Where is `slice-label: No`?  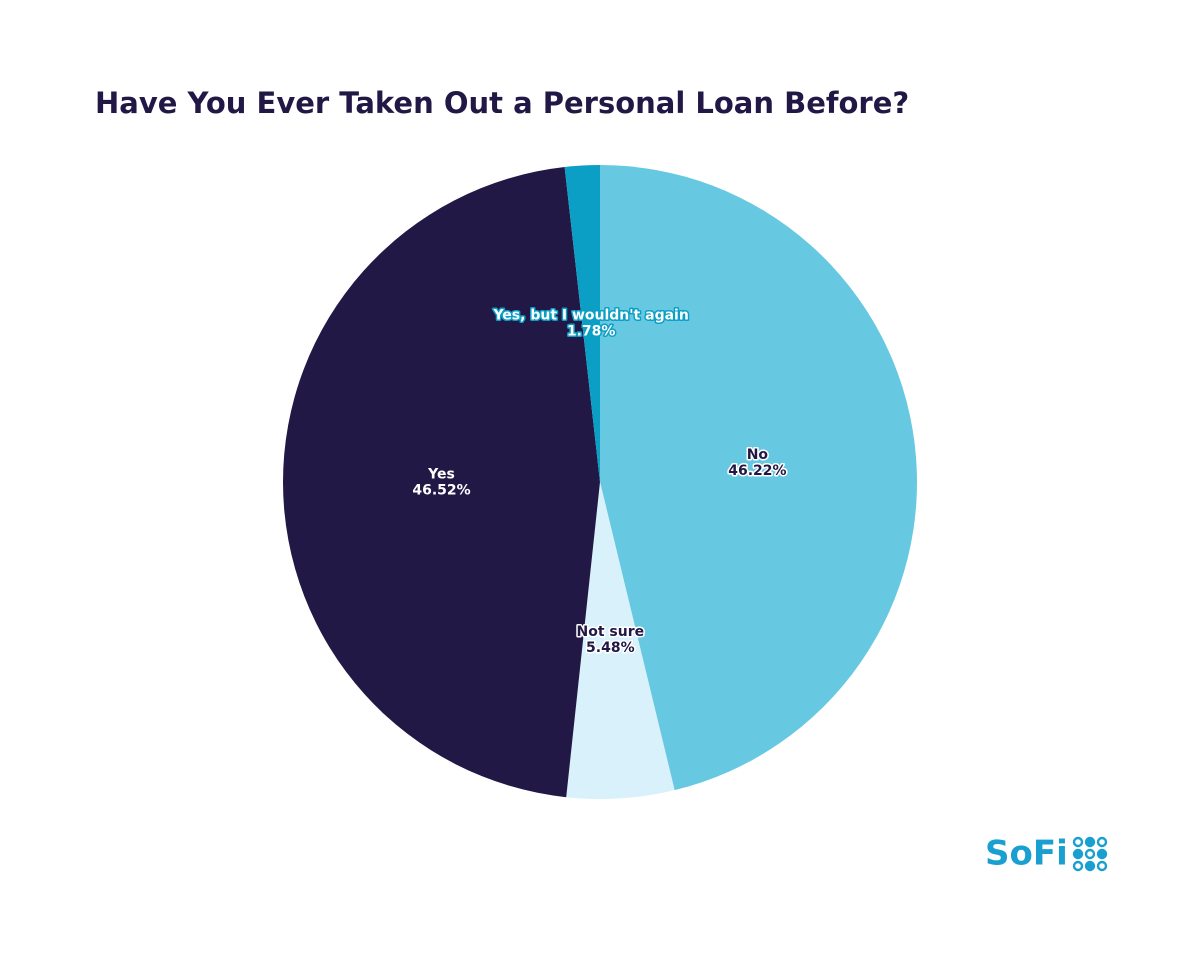
slice-label: No is located at coordinates (758, 455).